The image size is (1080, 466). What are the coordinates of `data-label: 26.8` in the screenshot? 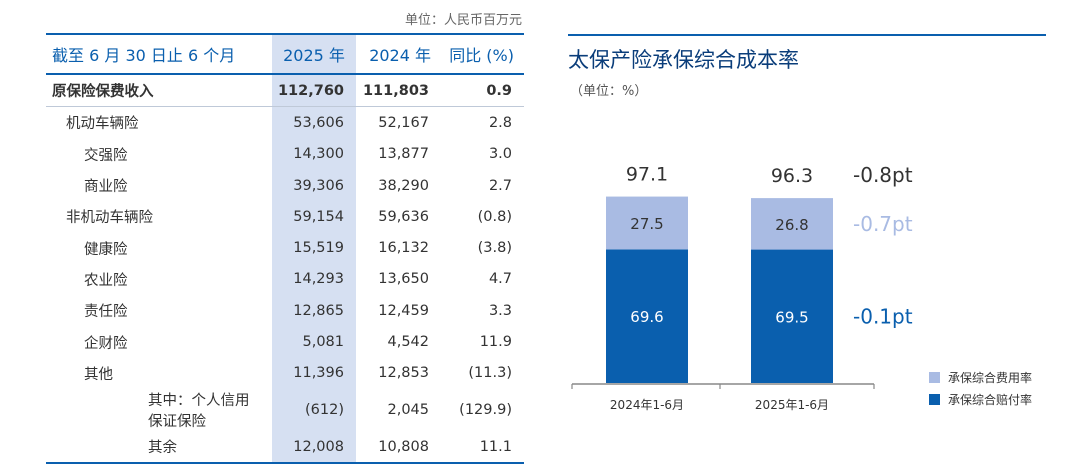 It's located at (791, 225).